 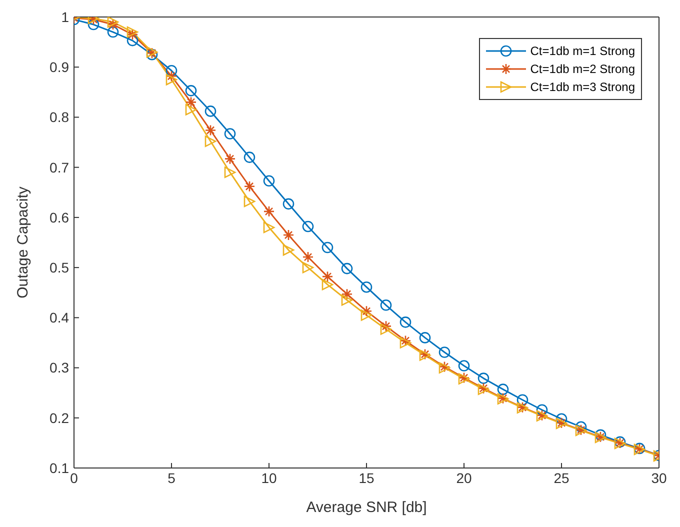 What do you see at coordinates (366, 507) in the screenshot?
I see `x-axis-title: Average SNR [db]` at bounding box center [366, 507].